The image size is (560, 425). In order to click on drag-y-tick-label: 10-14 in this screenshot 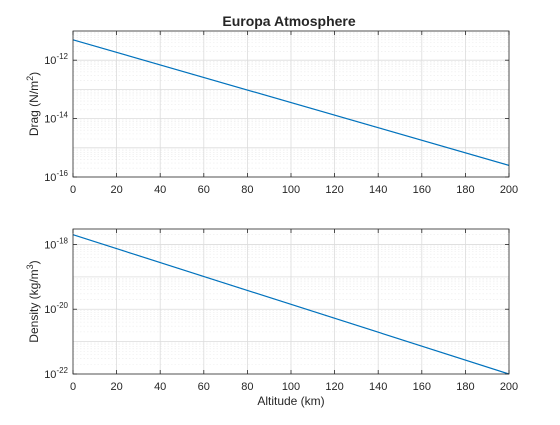, I will do `click(56, 118)`.